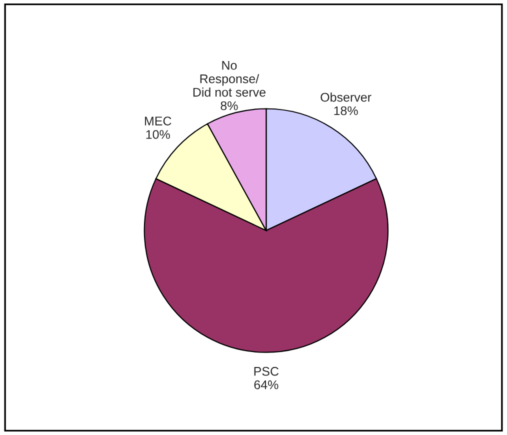 The image size is (507, 435). Describe the element at coordinates (229, 105) in the screenshot. I see `data-label: 8%` at that location.